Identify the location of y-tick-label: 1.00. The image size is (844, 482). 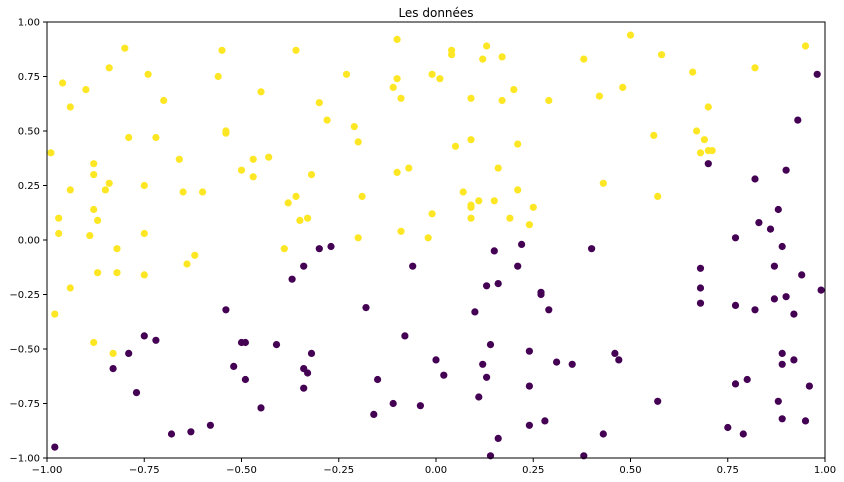
(29, 23).